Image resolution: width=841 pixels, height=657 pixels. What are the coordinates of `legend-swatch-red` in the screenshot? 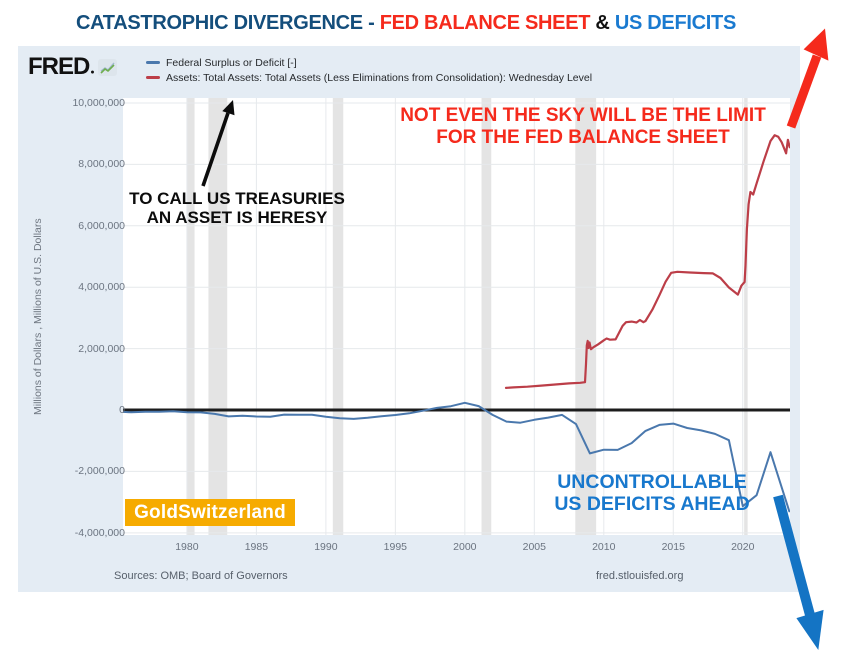 It's located at (153, 77).